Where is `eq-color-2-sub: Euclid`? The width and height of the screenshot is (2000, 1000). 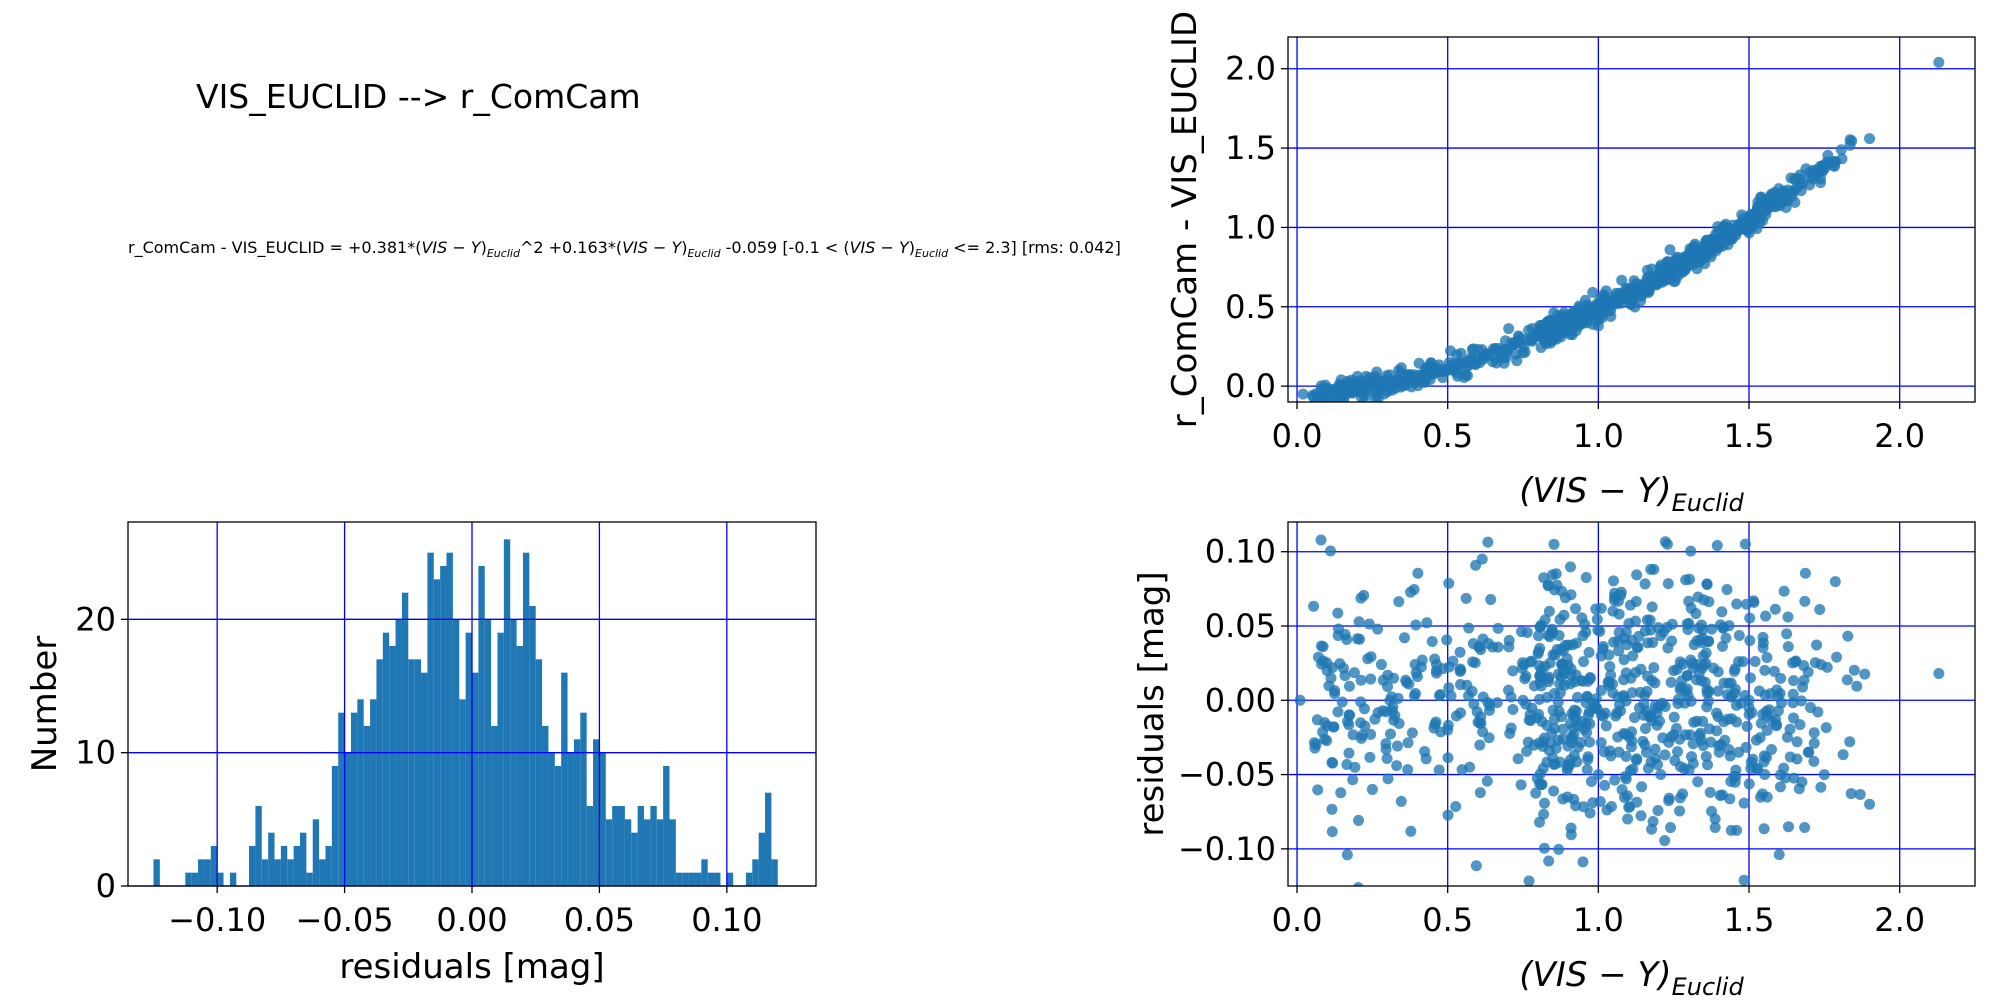
eq-color-2-sub: Euclid is located at coordinates (704, 253).